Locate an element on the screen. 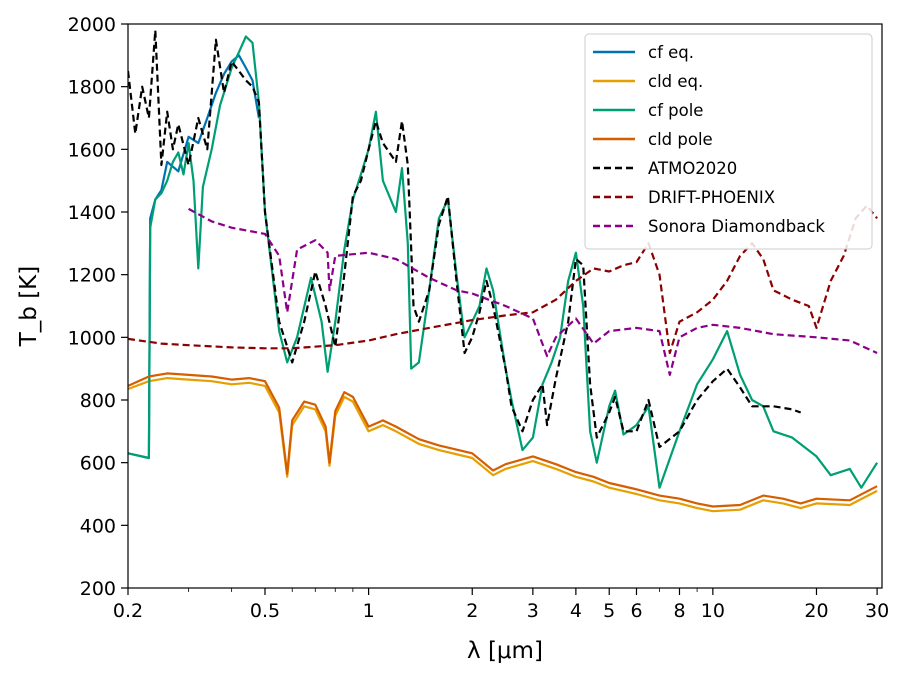 This screenshot has width=906, height=680. y-tick-label: 400 is located at coordinates (98, 526).